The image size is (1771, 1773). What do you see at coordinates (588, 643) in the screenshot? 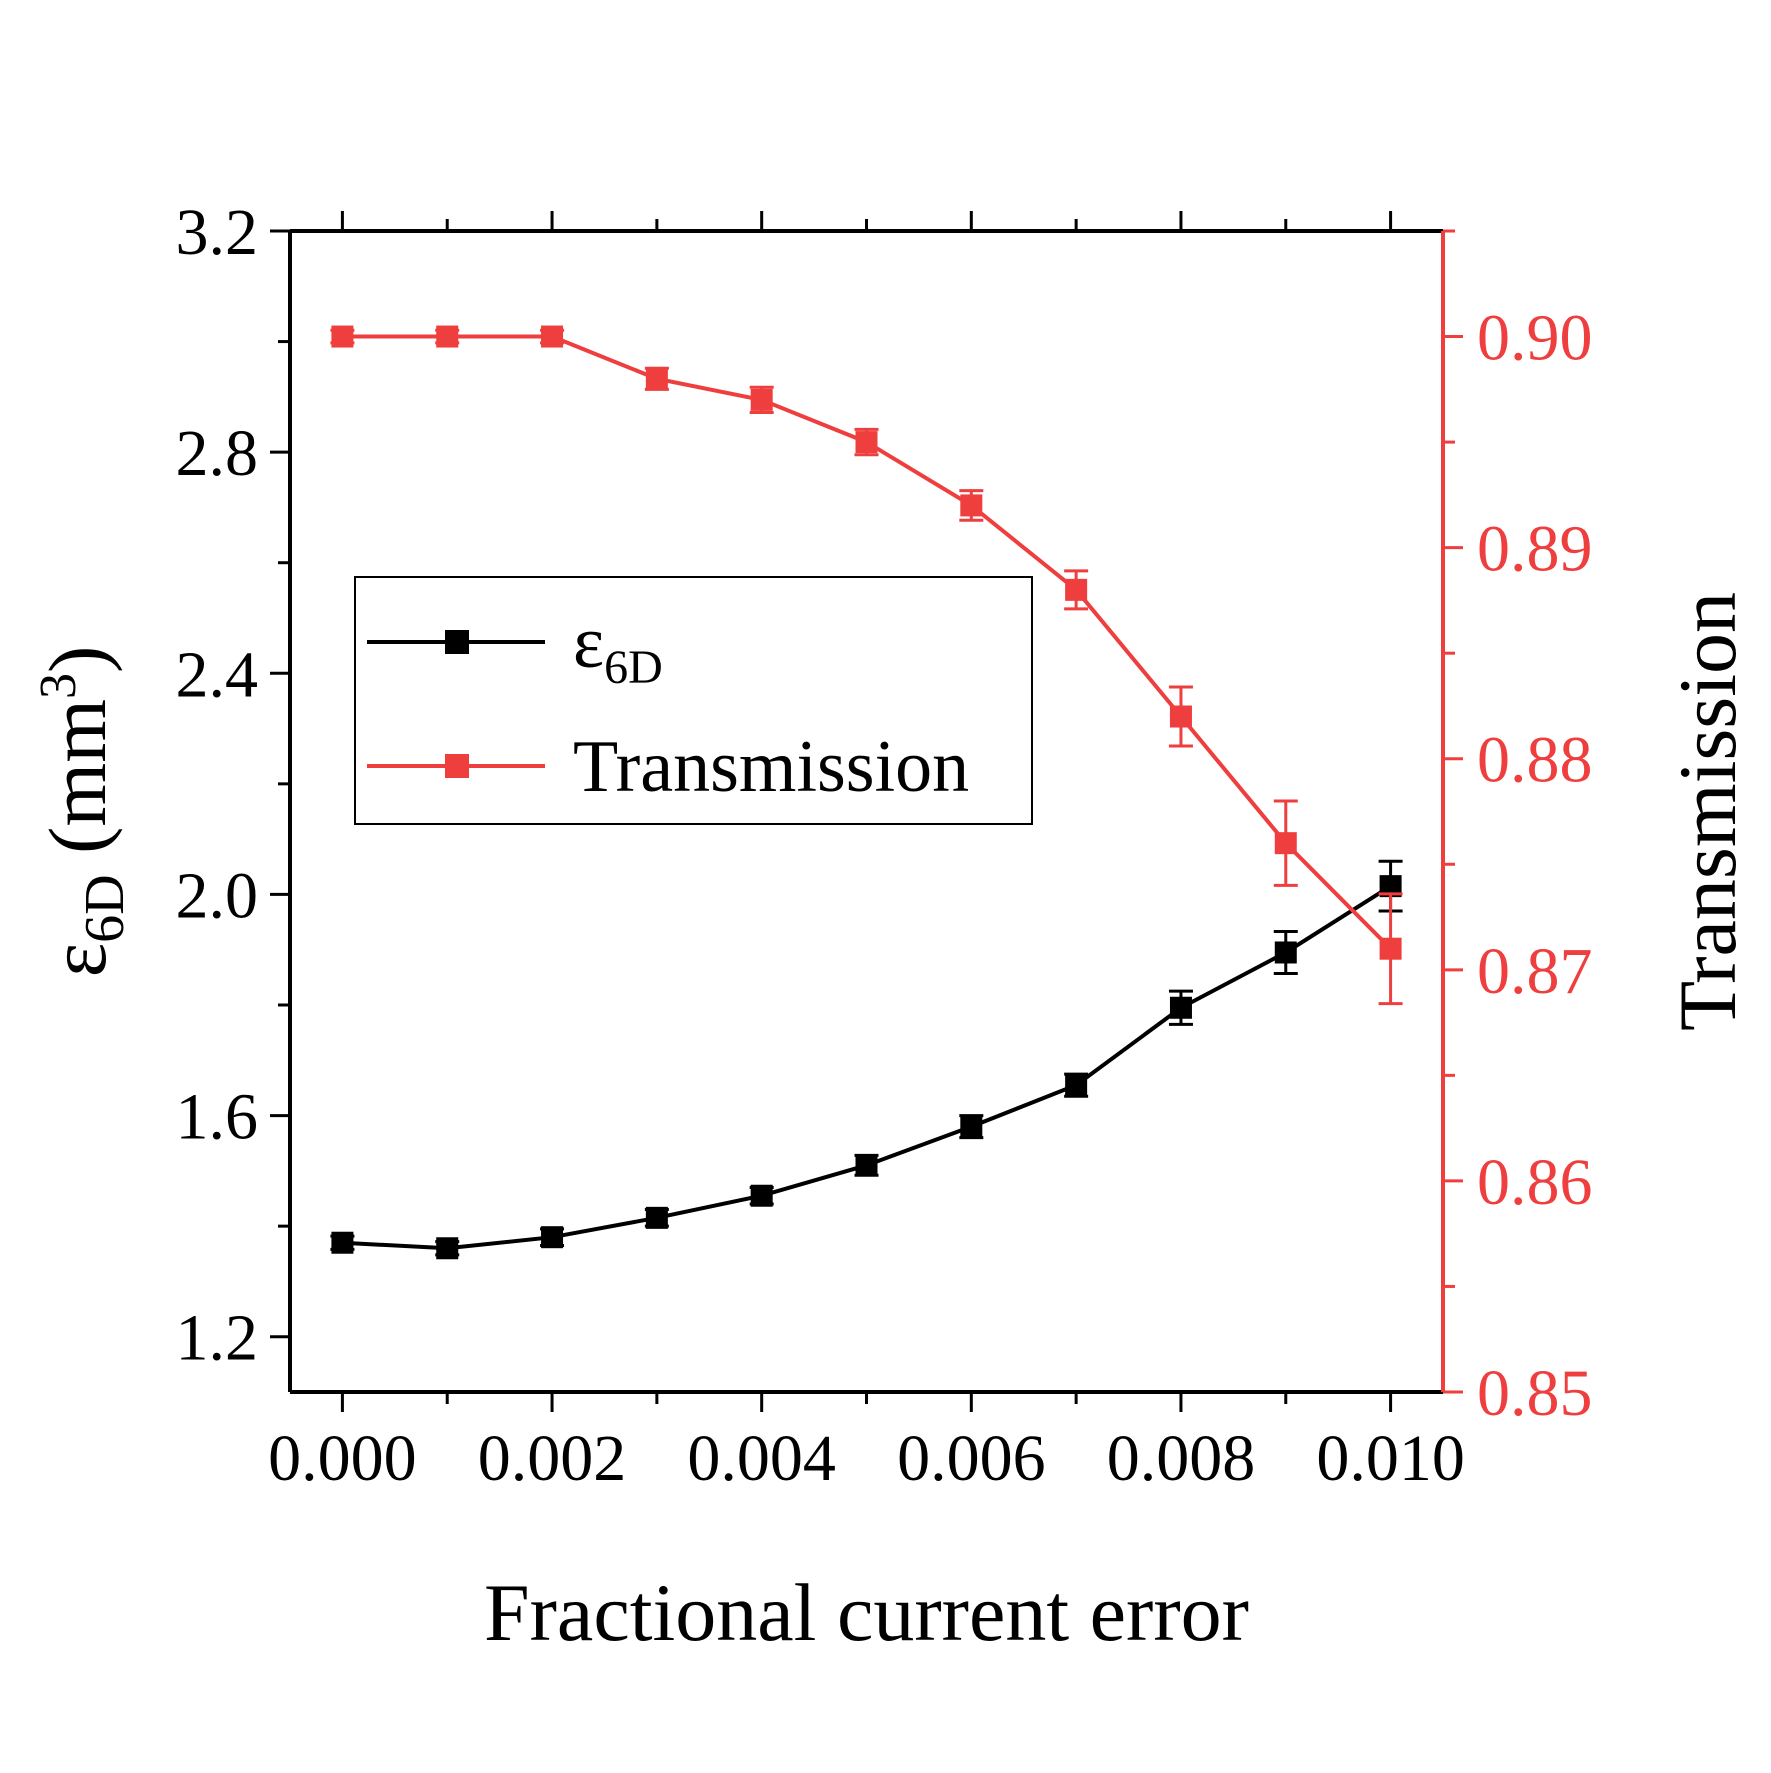
I see `legend-label-text: ε` at bounding box center [588, 643].